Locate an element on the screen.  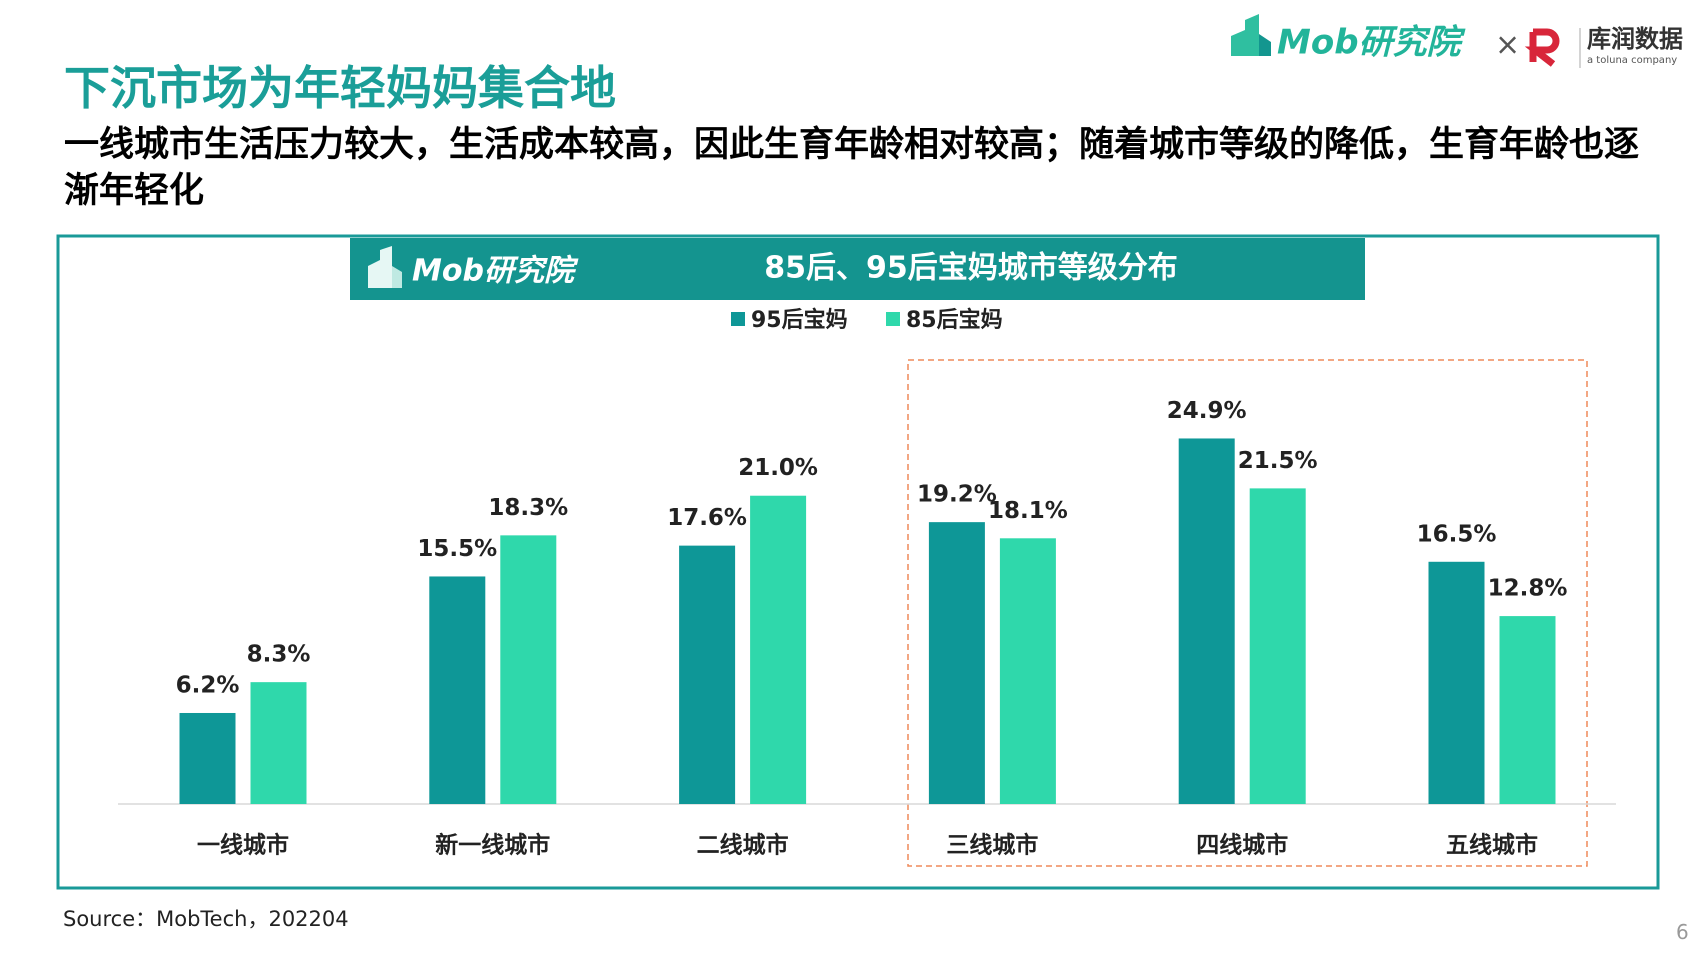
chart-title: 85后、95后宝妈城市等级分布 is located at coordinates (971, 268).